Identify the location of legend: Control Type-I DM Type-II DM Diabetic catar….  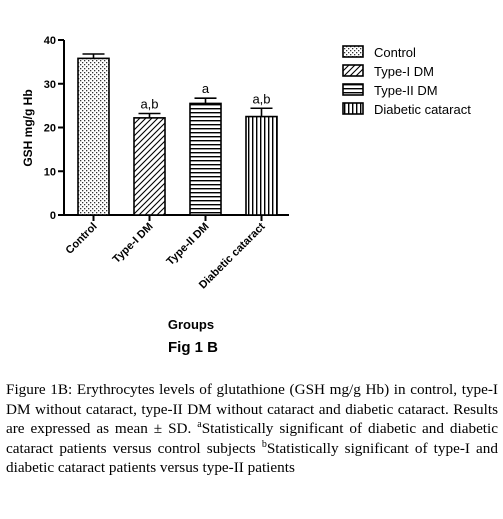
(406, 81).